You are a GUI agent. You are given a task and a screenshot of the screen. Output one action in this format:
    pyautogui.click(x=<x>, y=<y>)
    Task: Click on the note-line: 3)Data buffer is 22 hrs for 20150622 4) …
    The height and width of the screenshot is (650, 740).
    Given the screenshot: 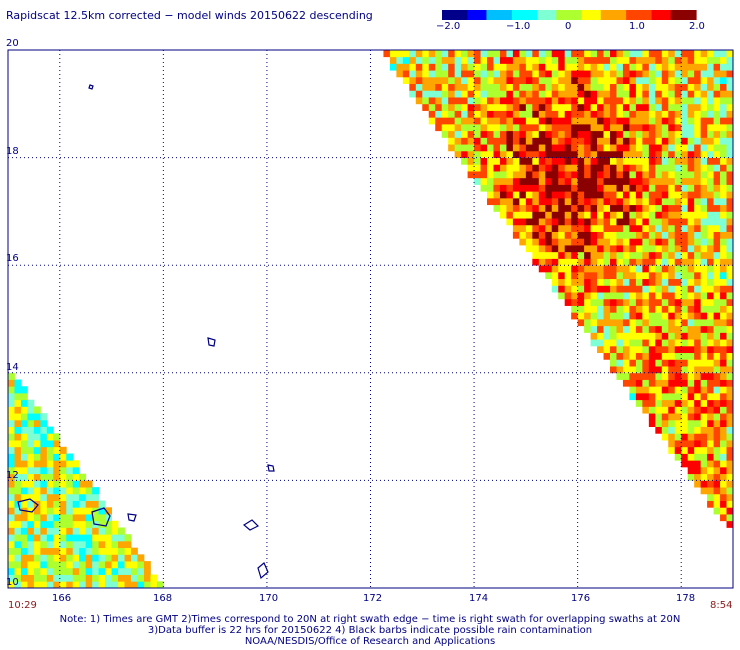 What is the action you would take?
    pyautogui.click(x=370, y=630)
    